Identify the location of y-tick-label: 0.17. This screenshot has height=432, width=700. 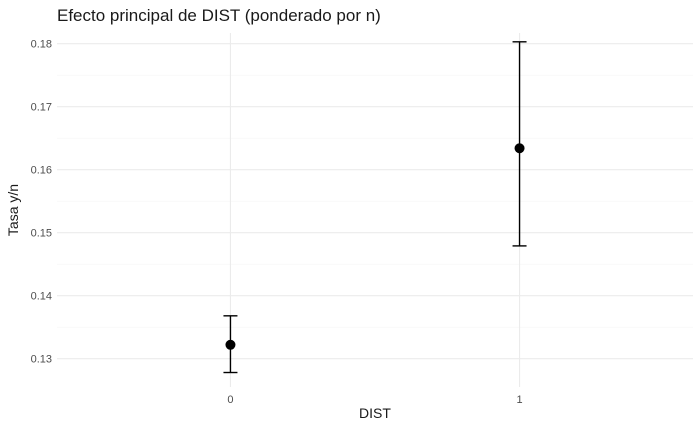
(41, 108).